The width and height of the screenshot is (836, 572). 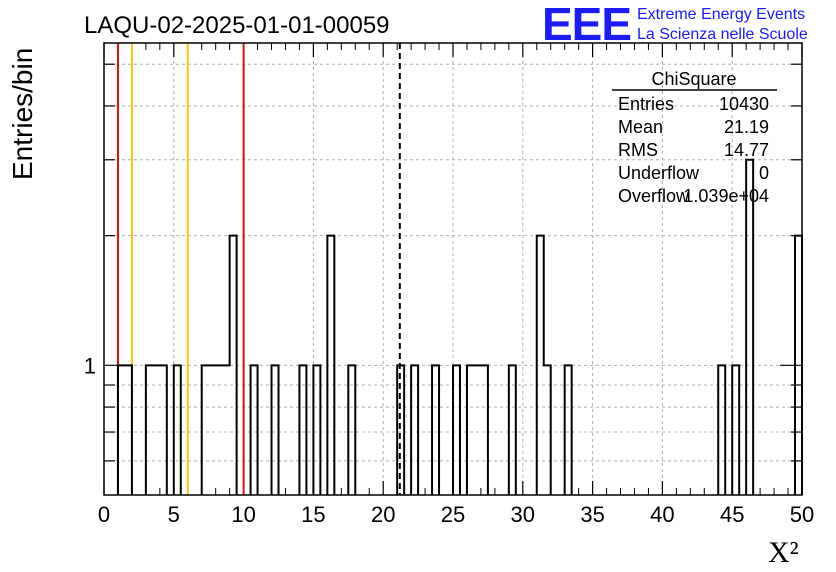 What do you see at coordinates (640, 127) in the screenshot?
I see `stats-label-mean: Mean` at bounding box center [640, 127].